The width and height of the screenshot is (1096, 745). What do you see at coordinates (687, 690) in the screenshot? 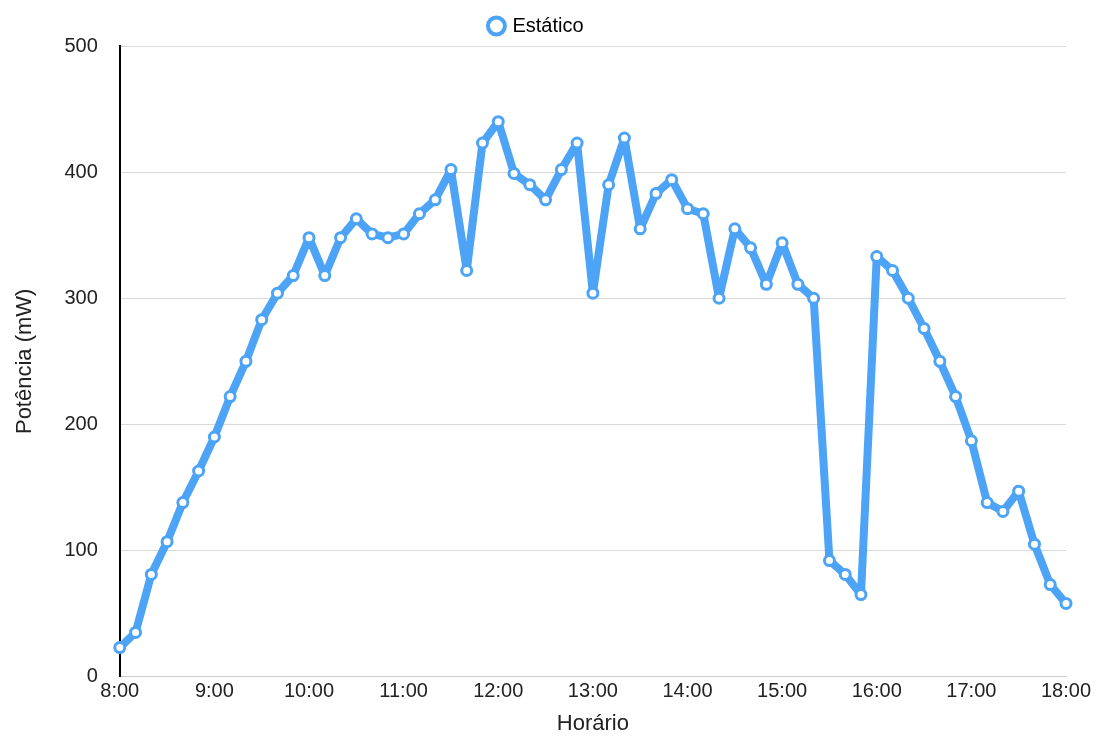
I see `x-tick-label: 14:00` at bounding box center [687, 690].